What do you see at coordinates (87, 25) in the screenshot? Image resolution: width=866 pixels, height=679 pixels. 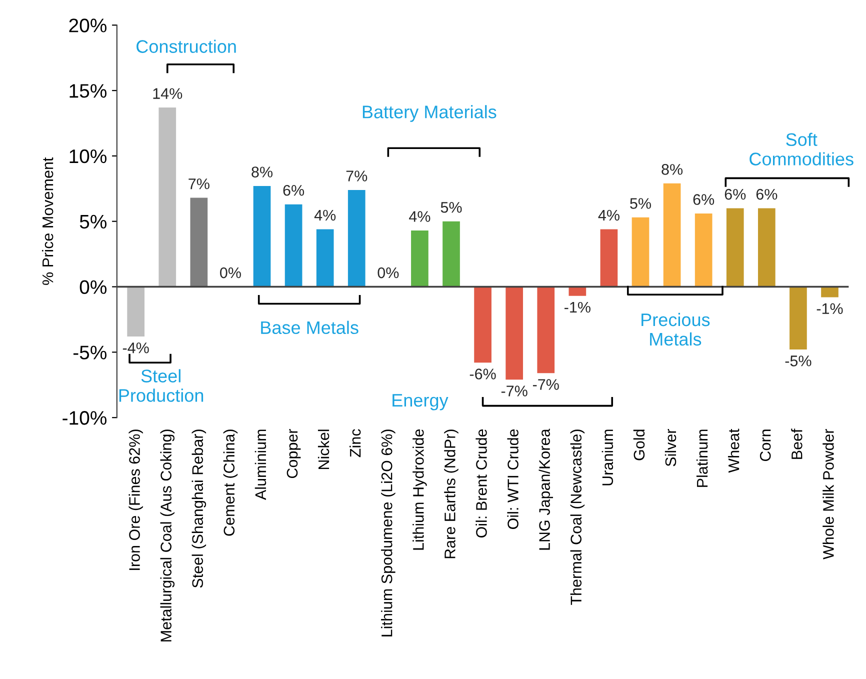 I see `y-tick-label: 20%` at bounding box center [87, 25].